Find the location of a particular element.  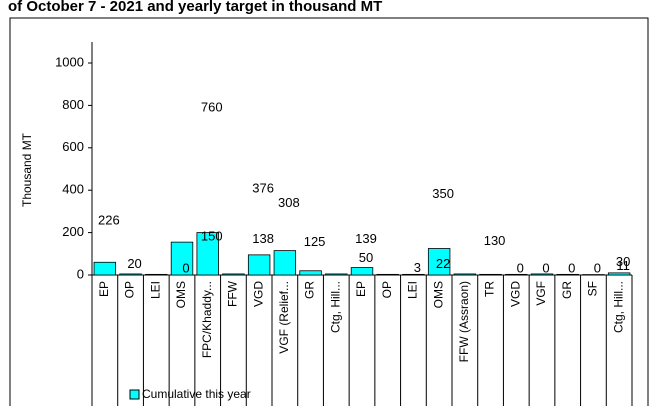

x-tick-label: SF is located at coordinates (593, 288).